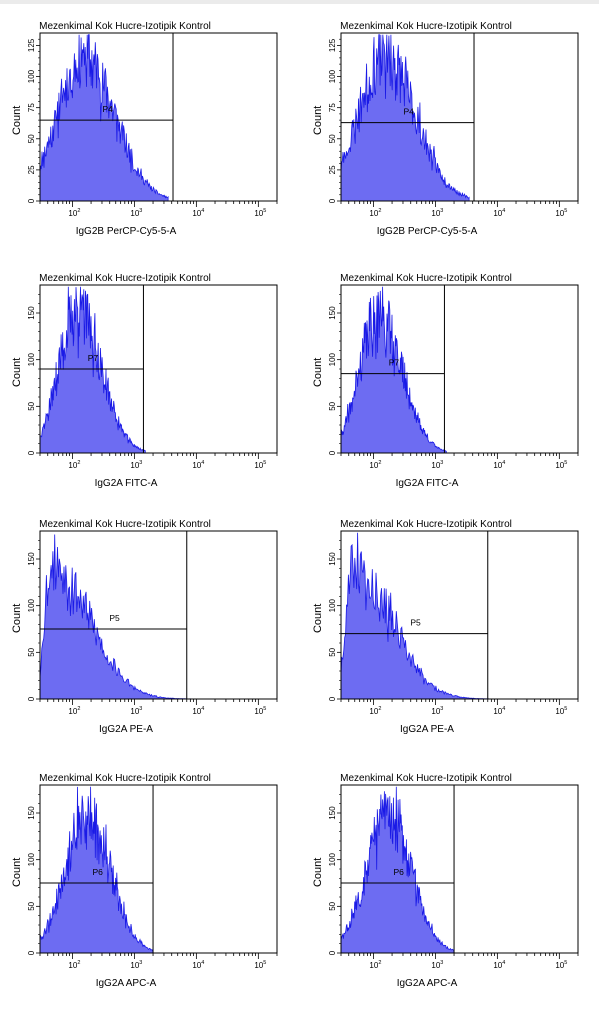 The width and height of the screenshot is (599, 1014). I want to click on plot-frame, so click(459, 117).